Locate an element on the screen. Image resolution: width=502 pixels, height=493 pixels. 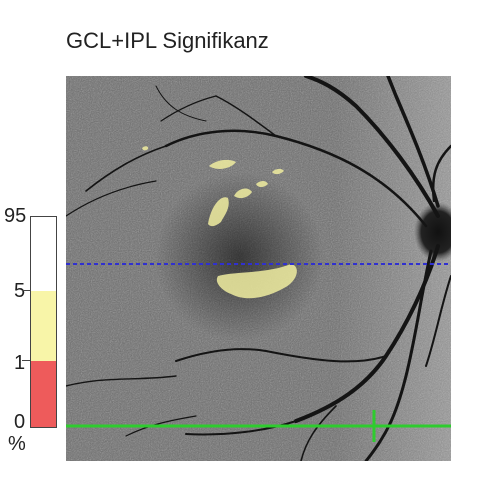
legend-normal-band is located at coordinates (43, 254).